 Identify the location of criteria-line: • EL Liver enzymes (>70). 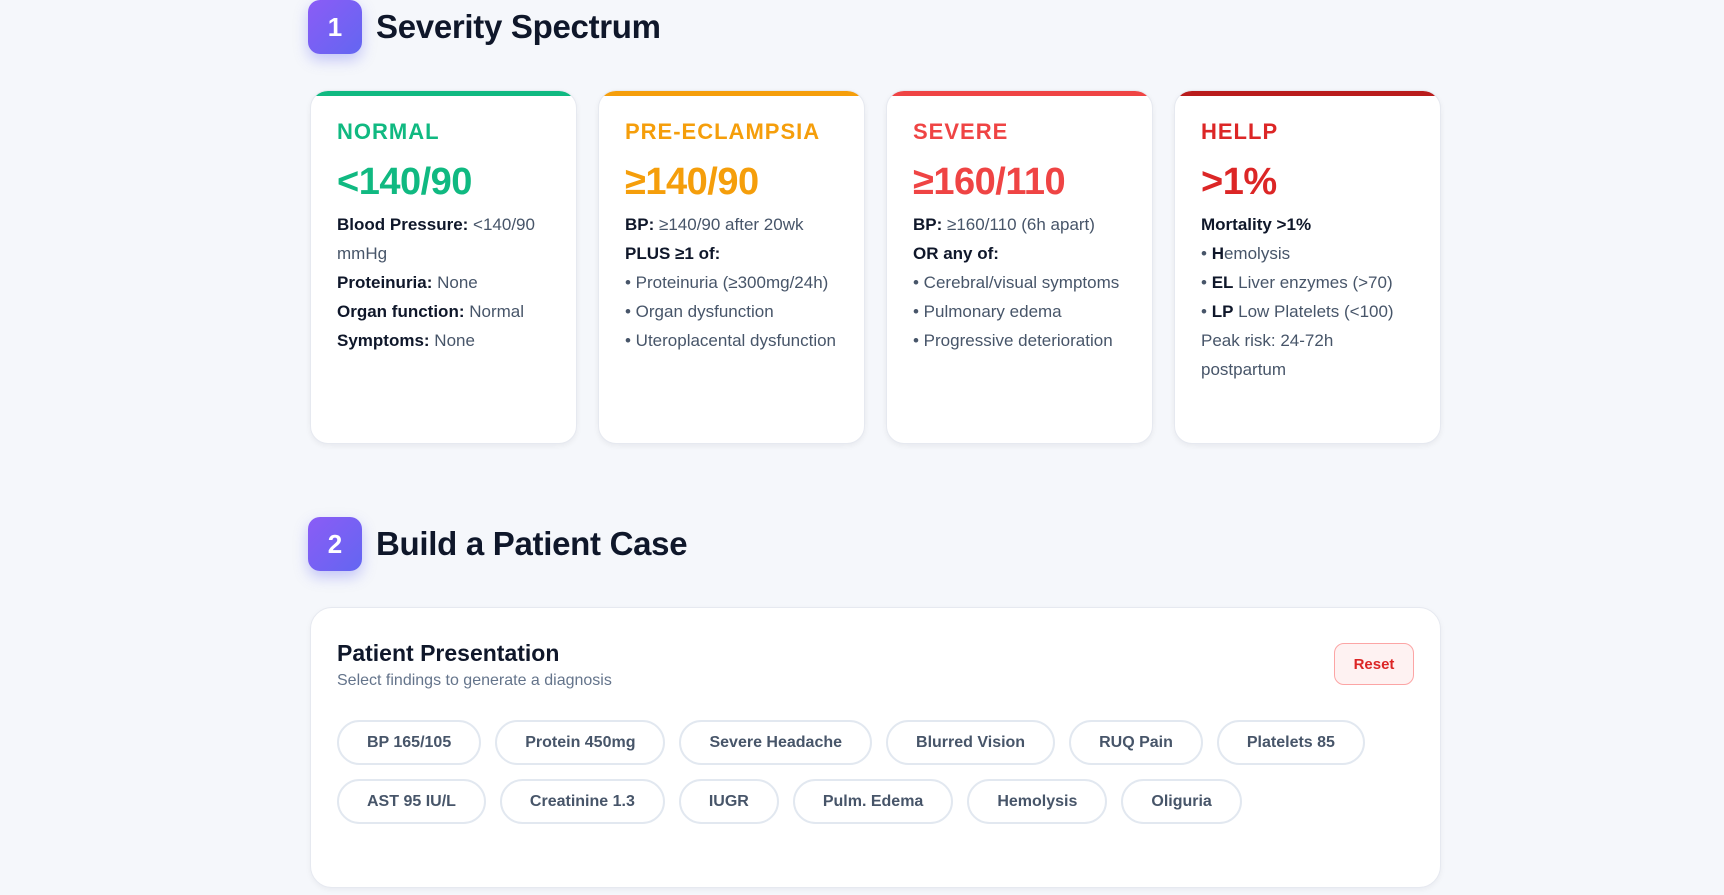
(1307, 282).